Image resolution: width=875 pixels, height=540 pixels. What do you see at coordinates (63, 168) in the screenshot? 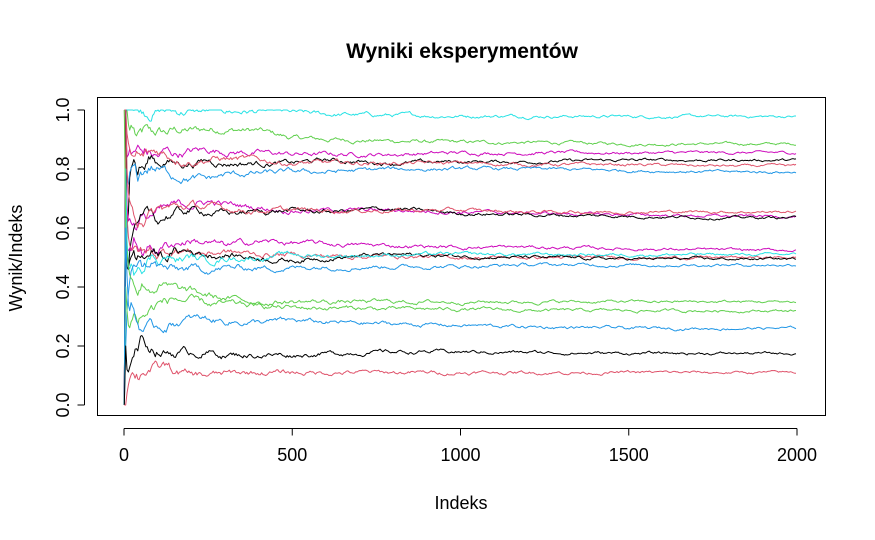
I see `y-tick-label: 0.8` at bounding box center [63, 168].